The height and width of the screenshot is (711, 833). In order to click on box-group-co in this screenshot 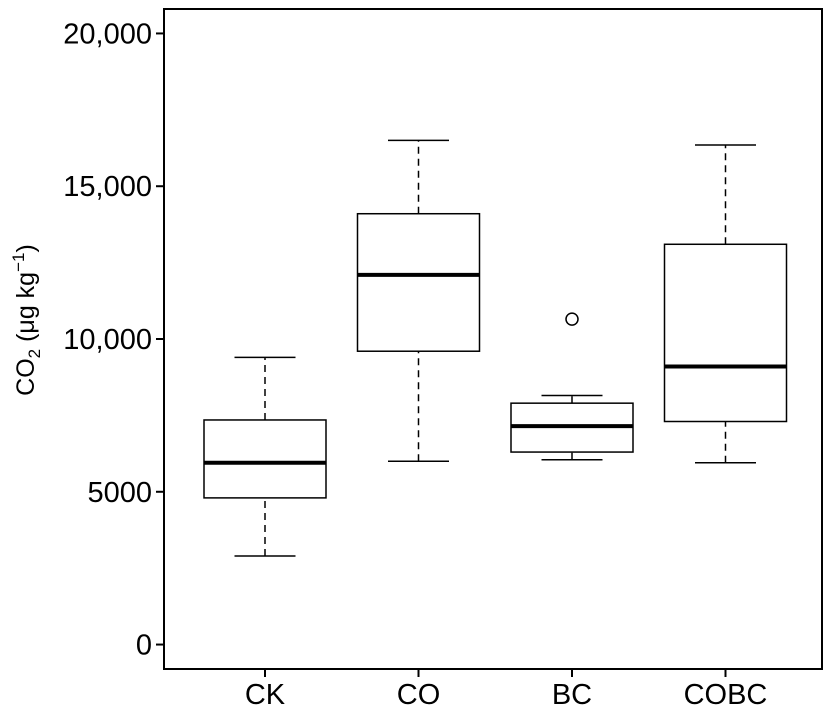, I will do `click(418, 300)`.